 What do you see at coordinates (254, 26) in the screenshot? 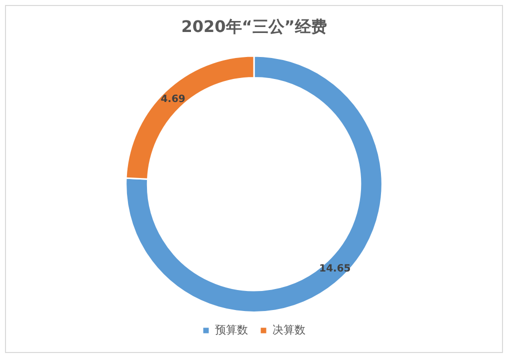
I see `chart-title: 2020年“三公”经费` at bounding box center [254, 26].